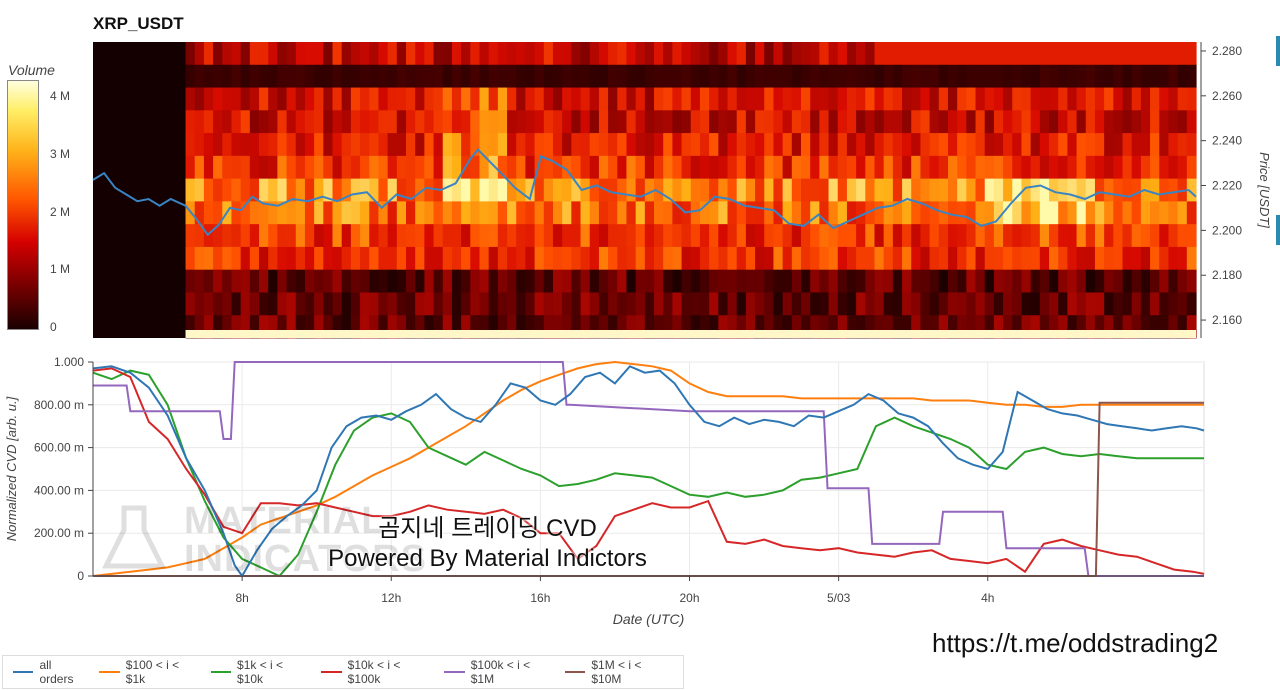 The width and height of the screenshot is (1280, 690). Describe the element at coordinates (540, 598) in the screenshot. I see `cvd-x-tick-label: 16h` at that location.